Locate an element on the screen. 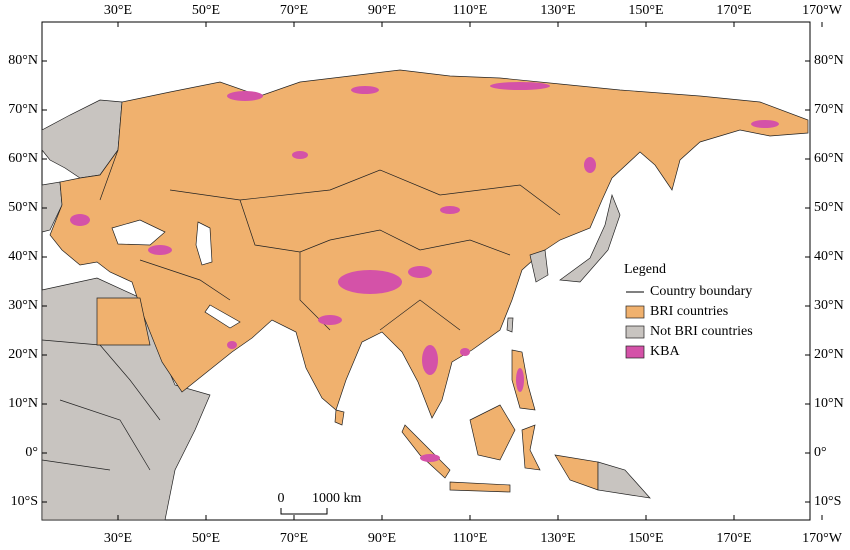 This screenshot has width=850, height=550. africa is located at coordinates (126, 399).